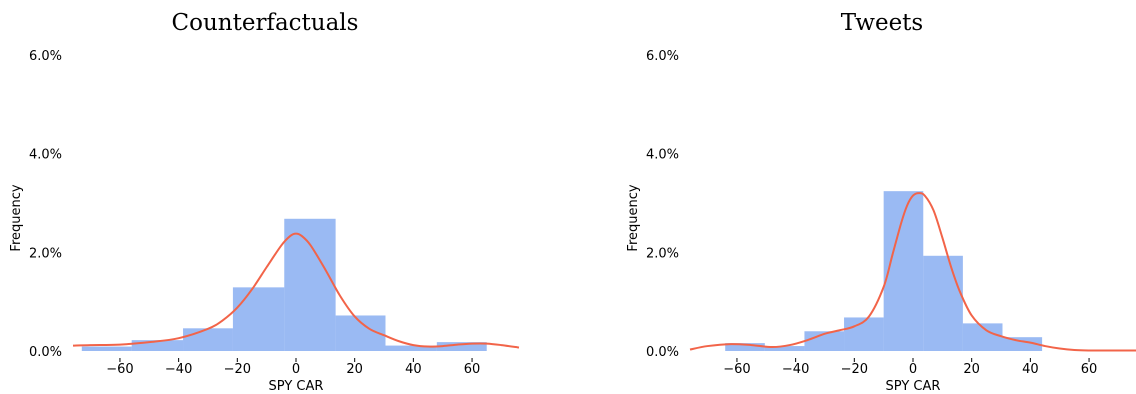  What do you see at coordinates (882, 23) in the screenshot?
I see `chart-title: Tweets` at bounding box center [882, 23].